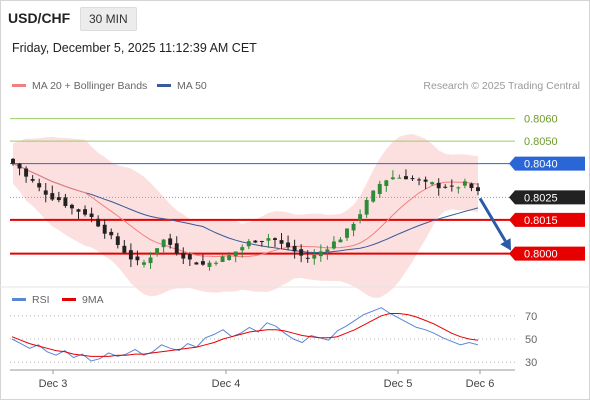 This screenshot has width=590, height=400. What do you see at coordinates (134, 48) in the screenshot?
I see `timestamp: Friday, December 5, 2025 11:12:39 AM CET` at bounding box center [134, 48].